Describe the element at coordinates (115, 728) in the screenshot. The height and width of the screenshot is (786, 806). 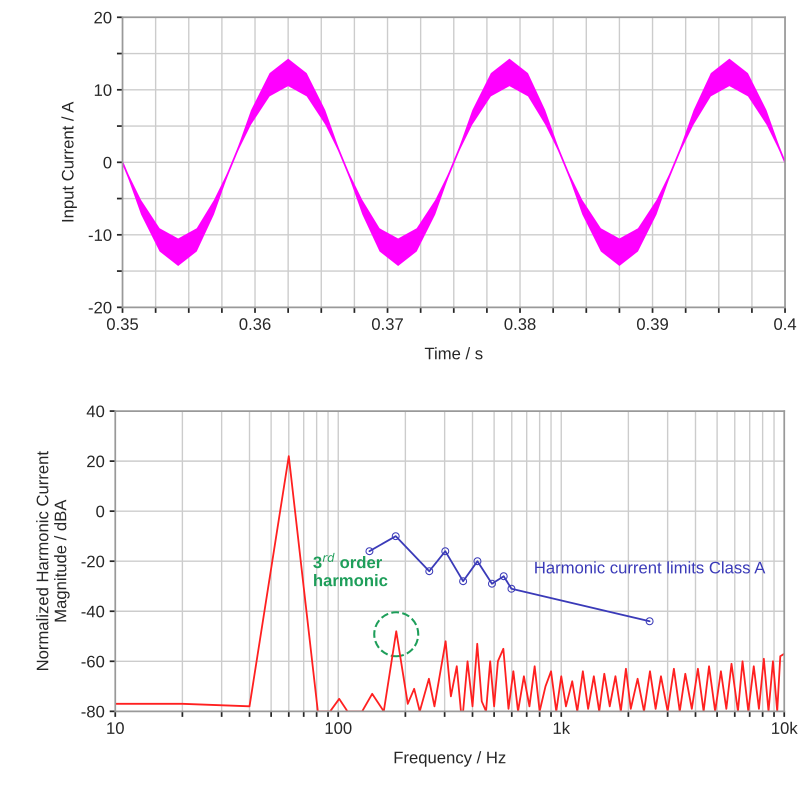
I see `x-tick-label: 10` at that location.